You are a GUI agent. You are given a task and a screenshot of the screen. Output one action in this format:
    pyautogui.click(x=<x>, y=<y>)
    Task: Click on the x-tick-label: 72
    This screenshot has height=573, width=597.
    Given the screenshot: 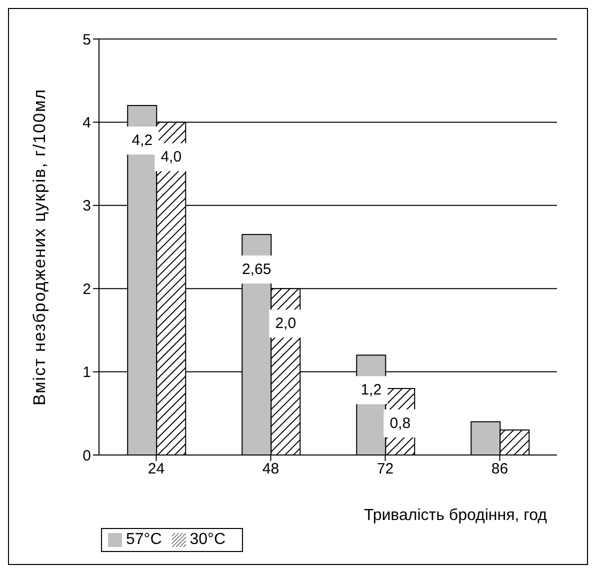 What is the action you would take?
    pyautogui.click(x=385, y=469)
    